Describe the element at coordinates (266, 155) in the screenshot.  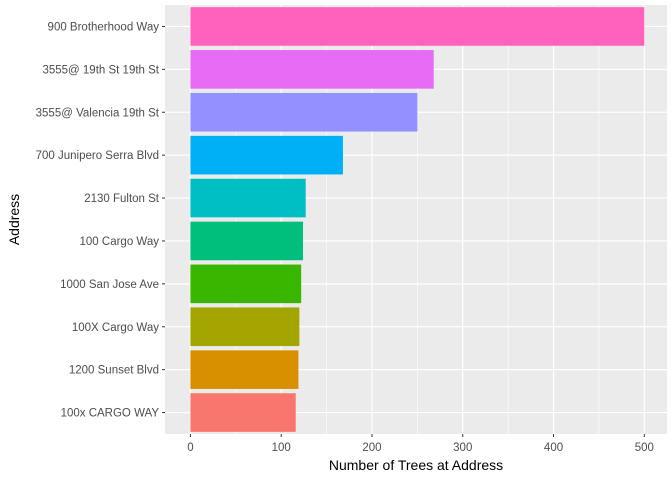
I see `bar-700-junipero-serra-blvd` at that location.